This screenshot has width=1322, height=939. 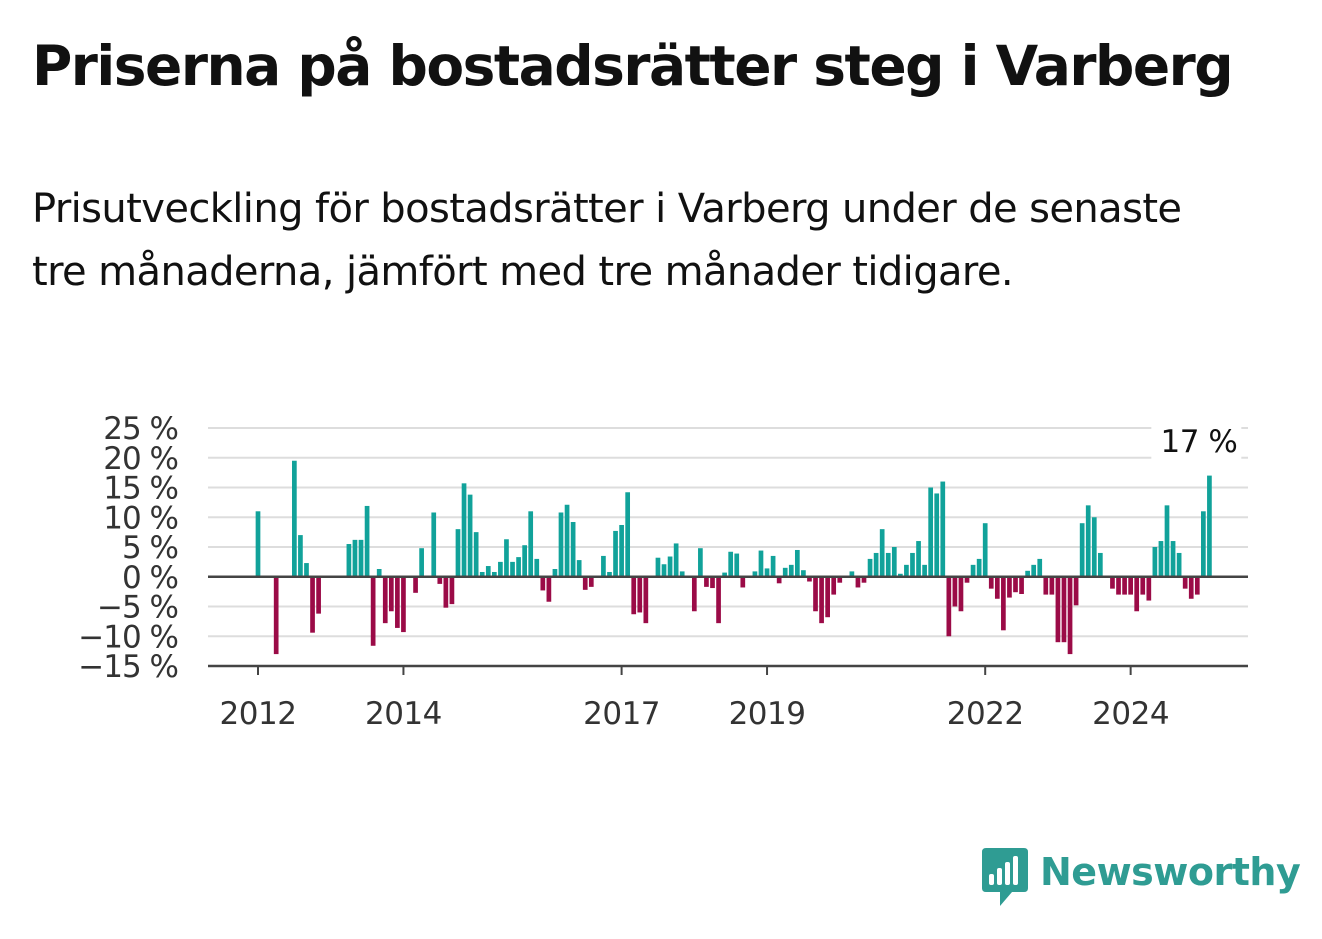 I want to click on x-tick-label: 2014, so click(x=403, y=714).